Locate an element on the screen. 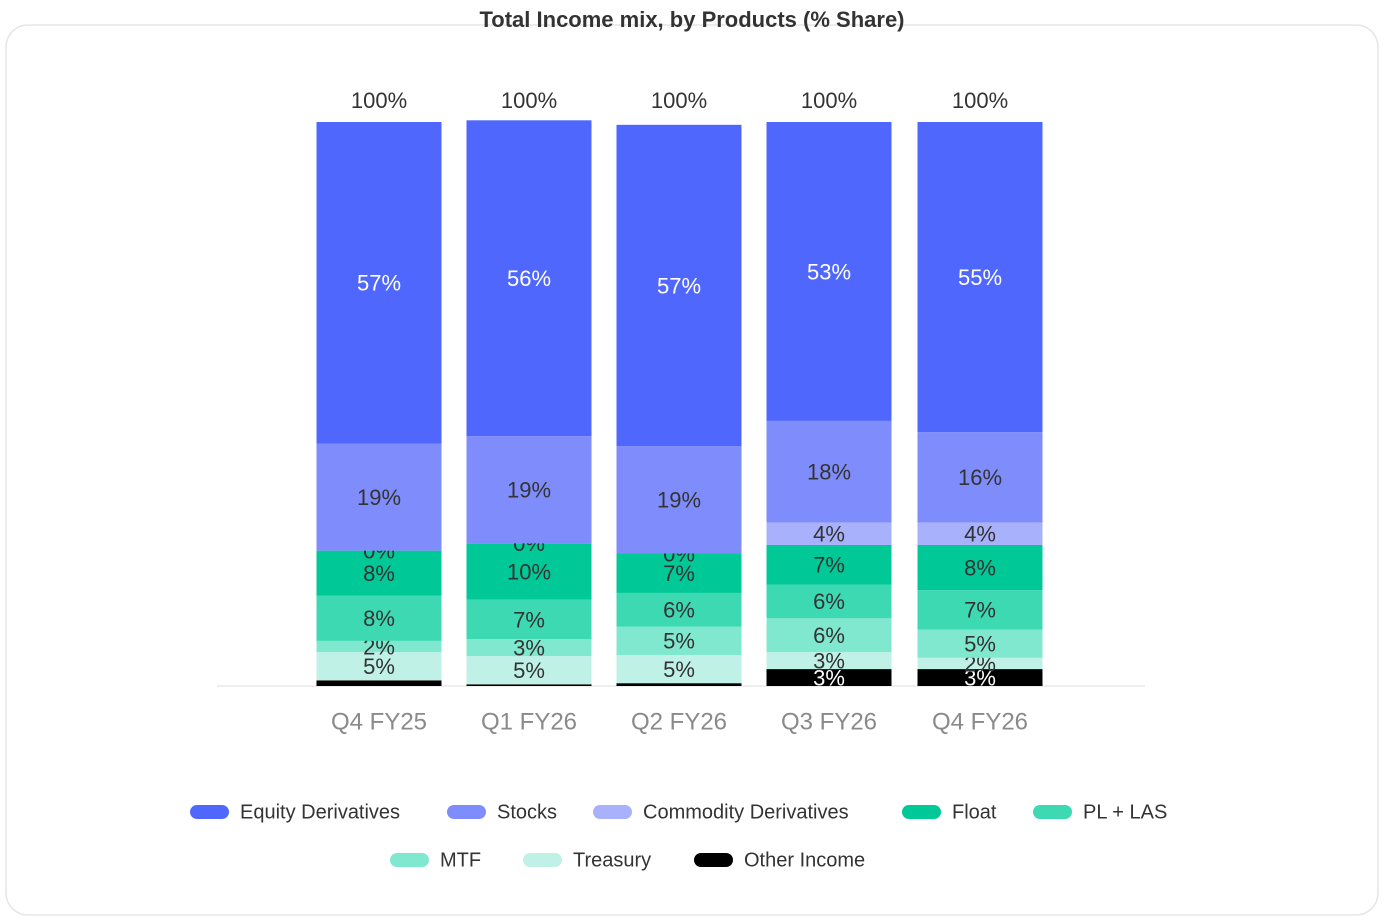 The height and width of the screenshot is (920, 1384). legend-label: MTF is located at coordinates (460, 860).